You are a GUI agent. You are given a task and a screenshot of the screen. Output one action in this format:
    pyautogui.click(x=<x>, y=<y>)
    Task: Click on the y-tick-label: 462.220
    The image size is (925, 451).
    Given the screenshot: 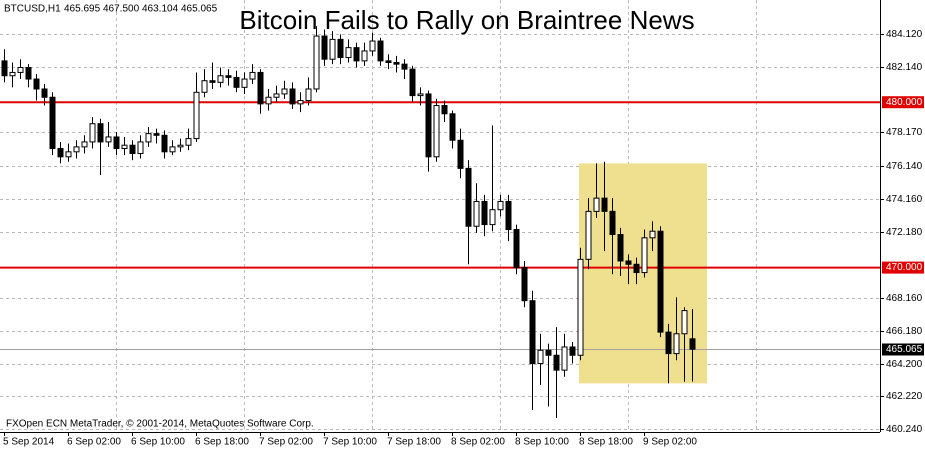 What is the action you would take?
    pyautogui.click(x=904, y=396)
    